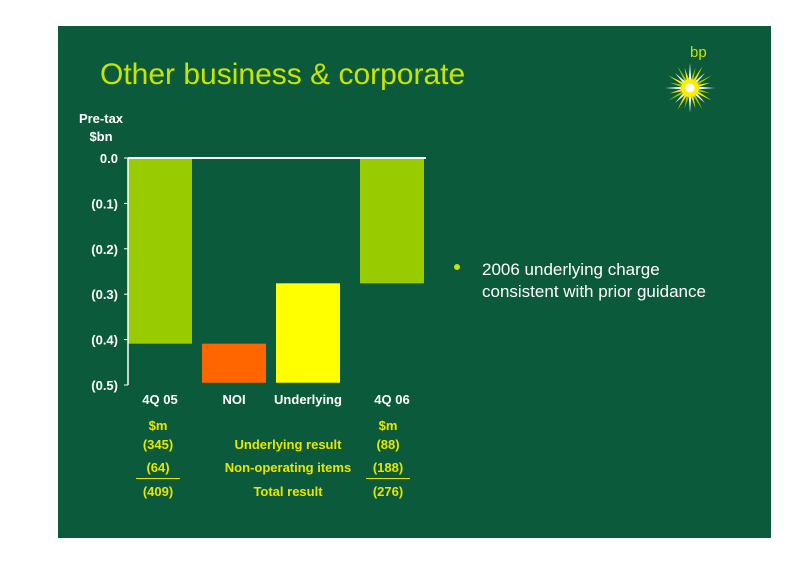 This screenshot has width=800, height=566. What do you see at coordinates (104, 294) in the screenshot?
I see `y-tick-label-3: (0.3)` at bounding box center [104, 294].